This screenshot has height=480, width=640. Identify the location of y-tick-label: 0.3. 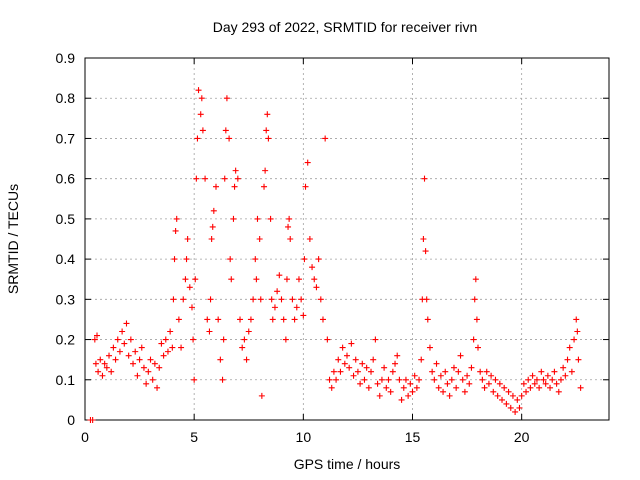
(66, 299).